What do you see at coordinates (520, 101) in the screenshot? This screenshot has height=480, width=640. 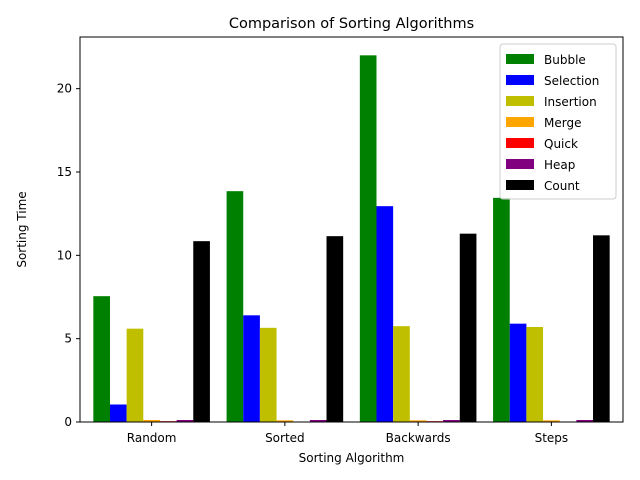 I see `legend-swatch-insertion` at bounding box center [520, 101].